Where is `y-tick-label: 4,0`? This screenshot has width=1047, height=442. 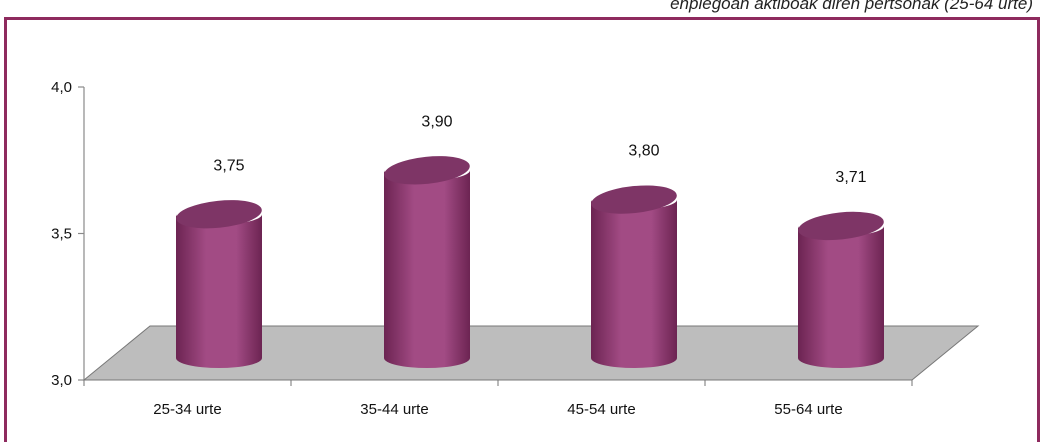
y-tick-label: 4,0 is located at coordinates (61, 87).